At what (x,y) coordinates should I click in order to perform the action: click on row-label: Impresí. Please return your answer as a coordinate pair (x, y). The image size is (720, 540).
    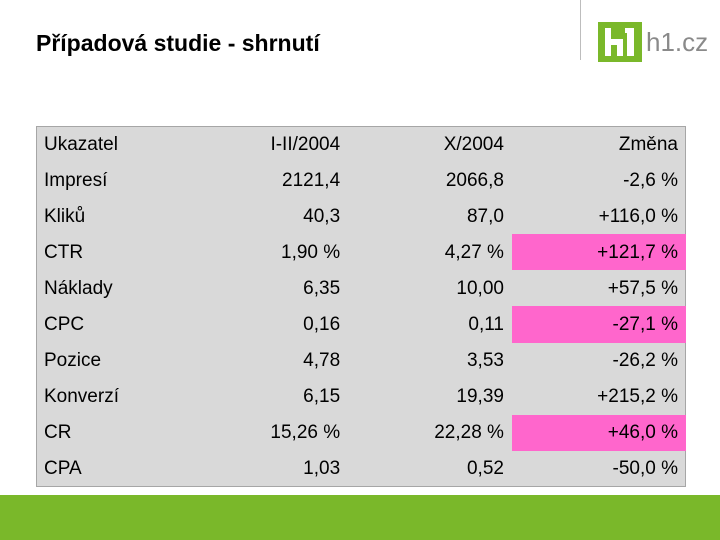
    Looking at the image, I should click on (76, 180).